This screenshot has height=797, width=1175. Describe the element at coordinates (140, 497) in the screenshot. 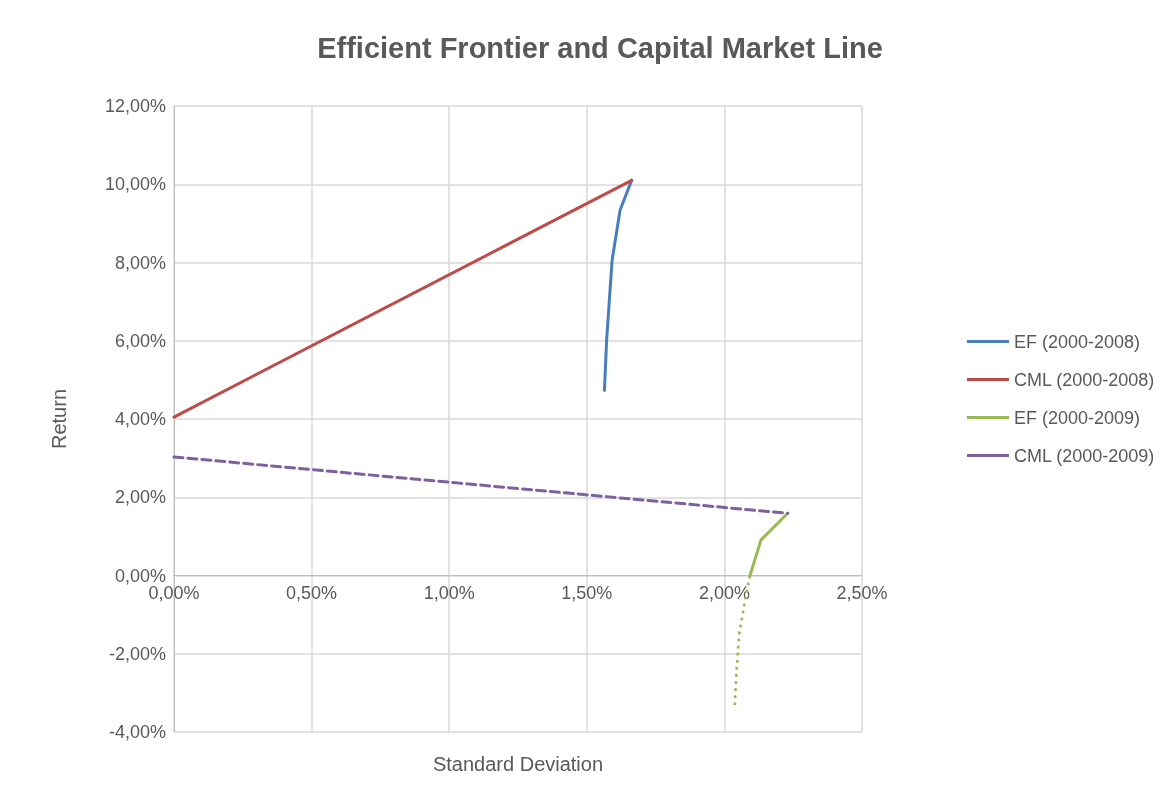

I see `y-tick-label: 2,00%` at that location.